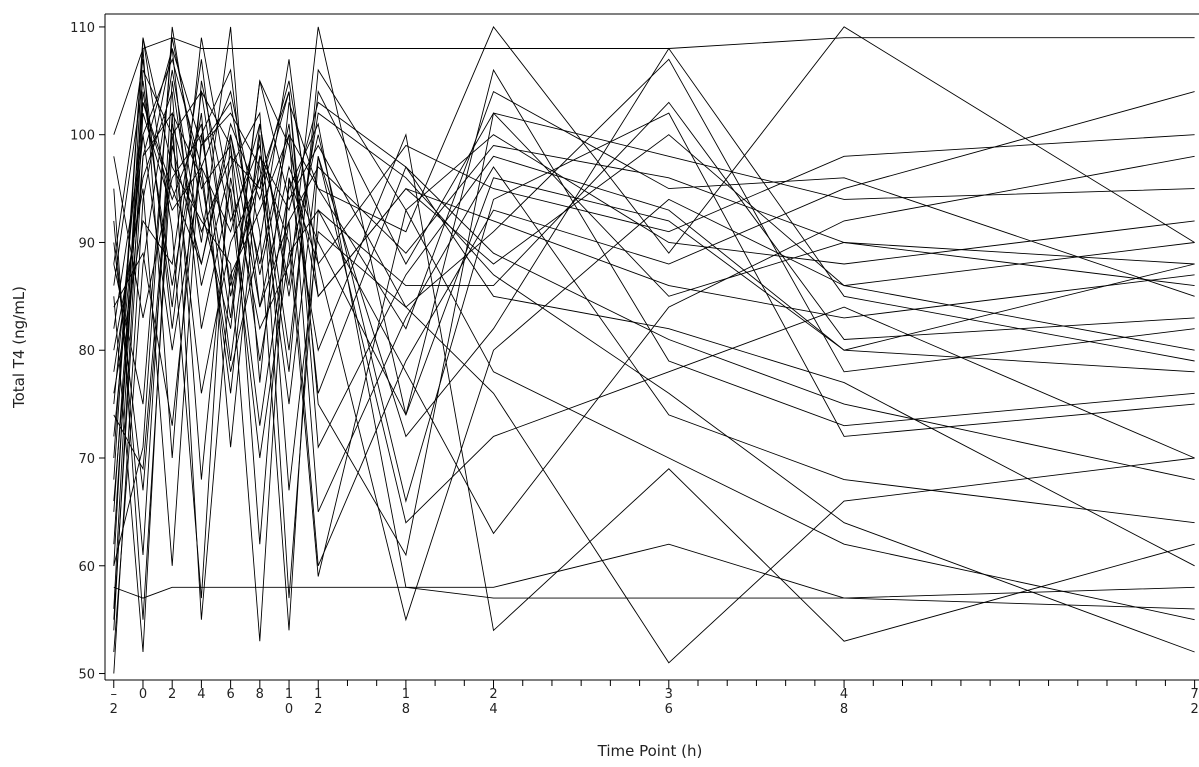 The image size is (1199, 767). I want to click on series-line, so click(654, 592).